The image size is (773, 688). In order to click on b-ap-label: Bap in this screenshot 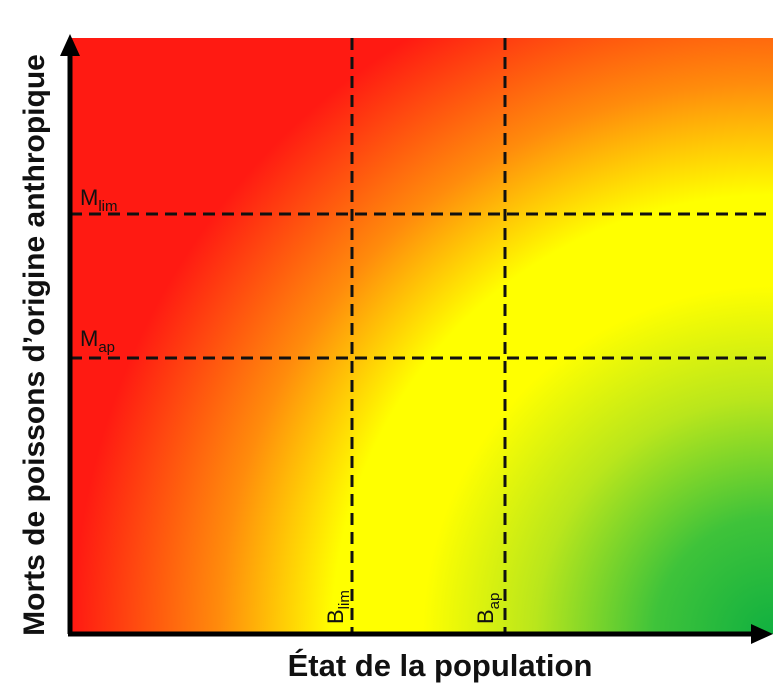, I will do `click(488, 608)`.